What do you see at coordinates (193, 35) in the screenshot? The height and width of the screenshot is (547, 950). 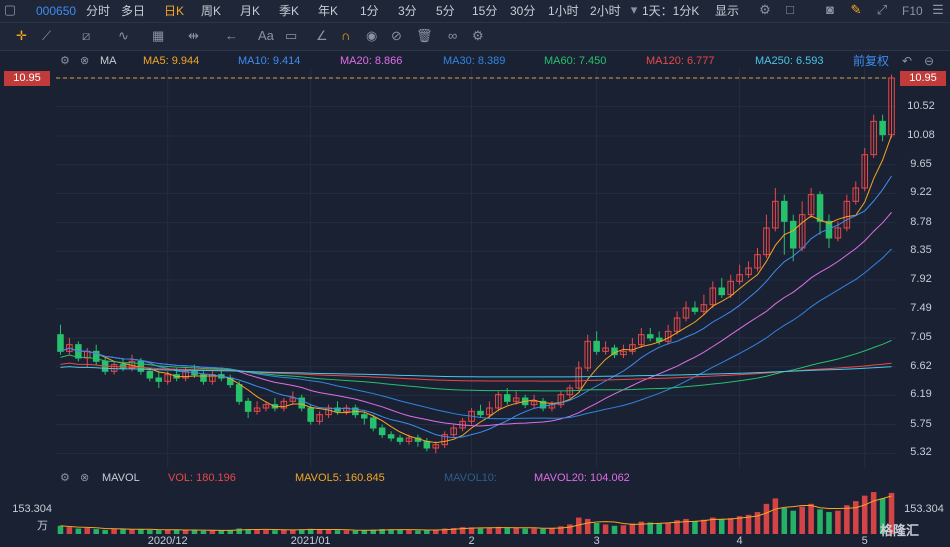 I see `measure-tool-icon: ⇹` at bounding box center [193, 35].